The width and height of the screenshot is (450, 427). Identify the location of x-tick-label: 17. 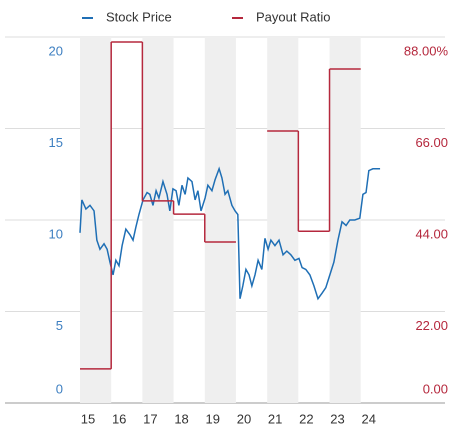
(150, 418).